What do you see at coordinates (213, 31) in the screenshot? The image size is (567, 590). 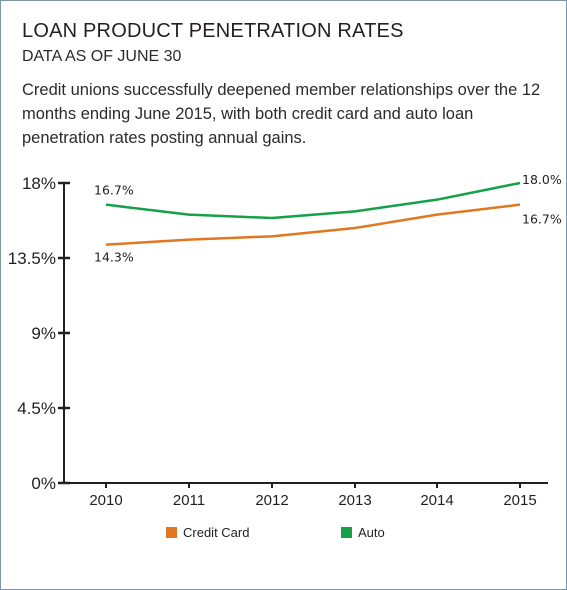 I see `chart-title: LOAN PRODUCT PENETRATION RATES` at bounding box center [213, 31].